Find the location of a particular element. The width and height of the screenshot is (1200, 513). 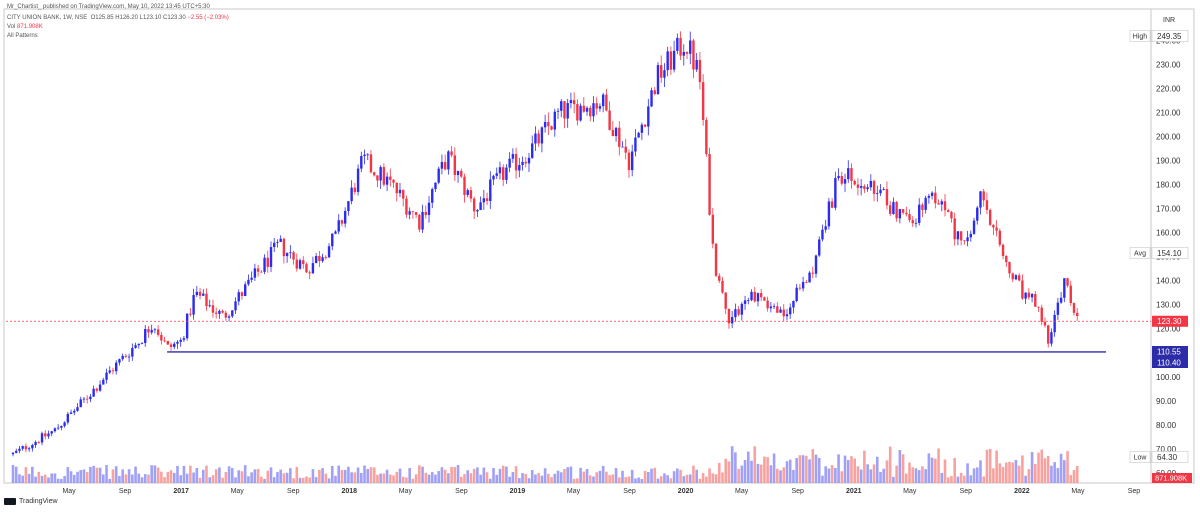

tradingview-logo: TradingView is located at coordinates (31, 501).